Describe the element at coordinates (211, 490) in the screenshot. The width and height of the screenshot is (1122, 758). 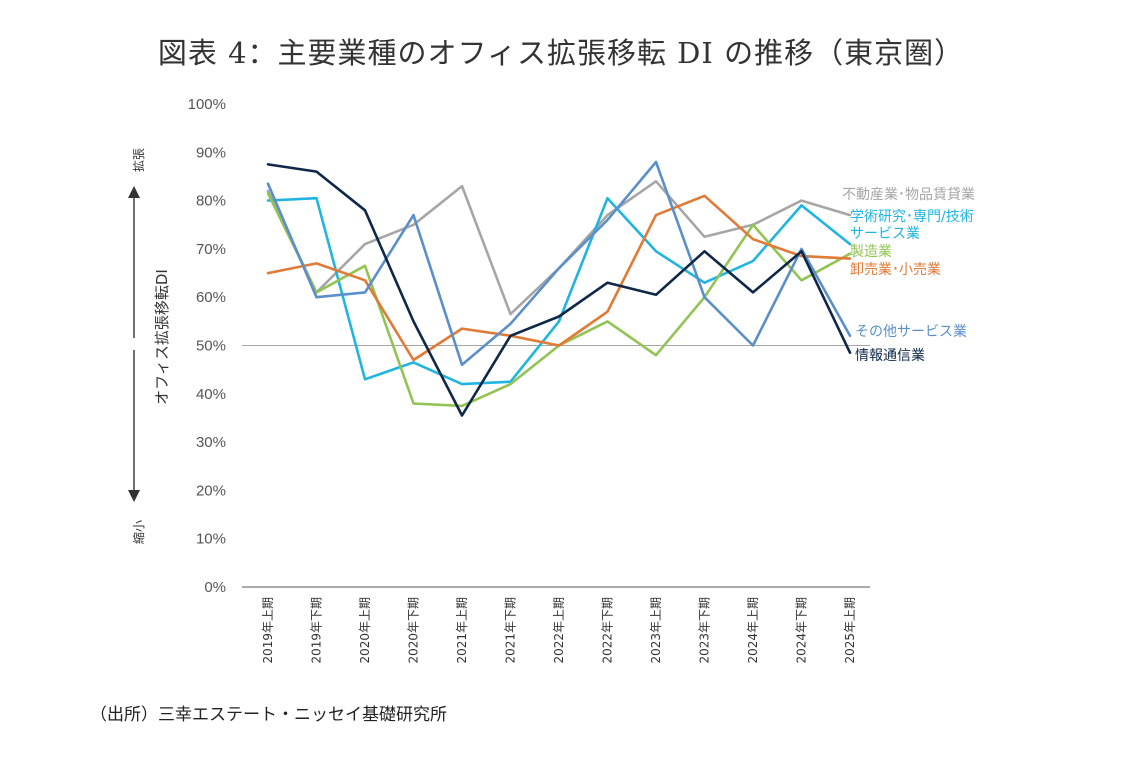
I see `y-tick-label: 20%` at that location.